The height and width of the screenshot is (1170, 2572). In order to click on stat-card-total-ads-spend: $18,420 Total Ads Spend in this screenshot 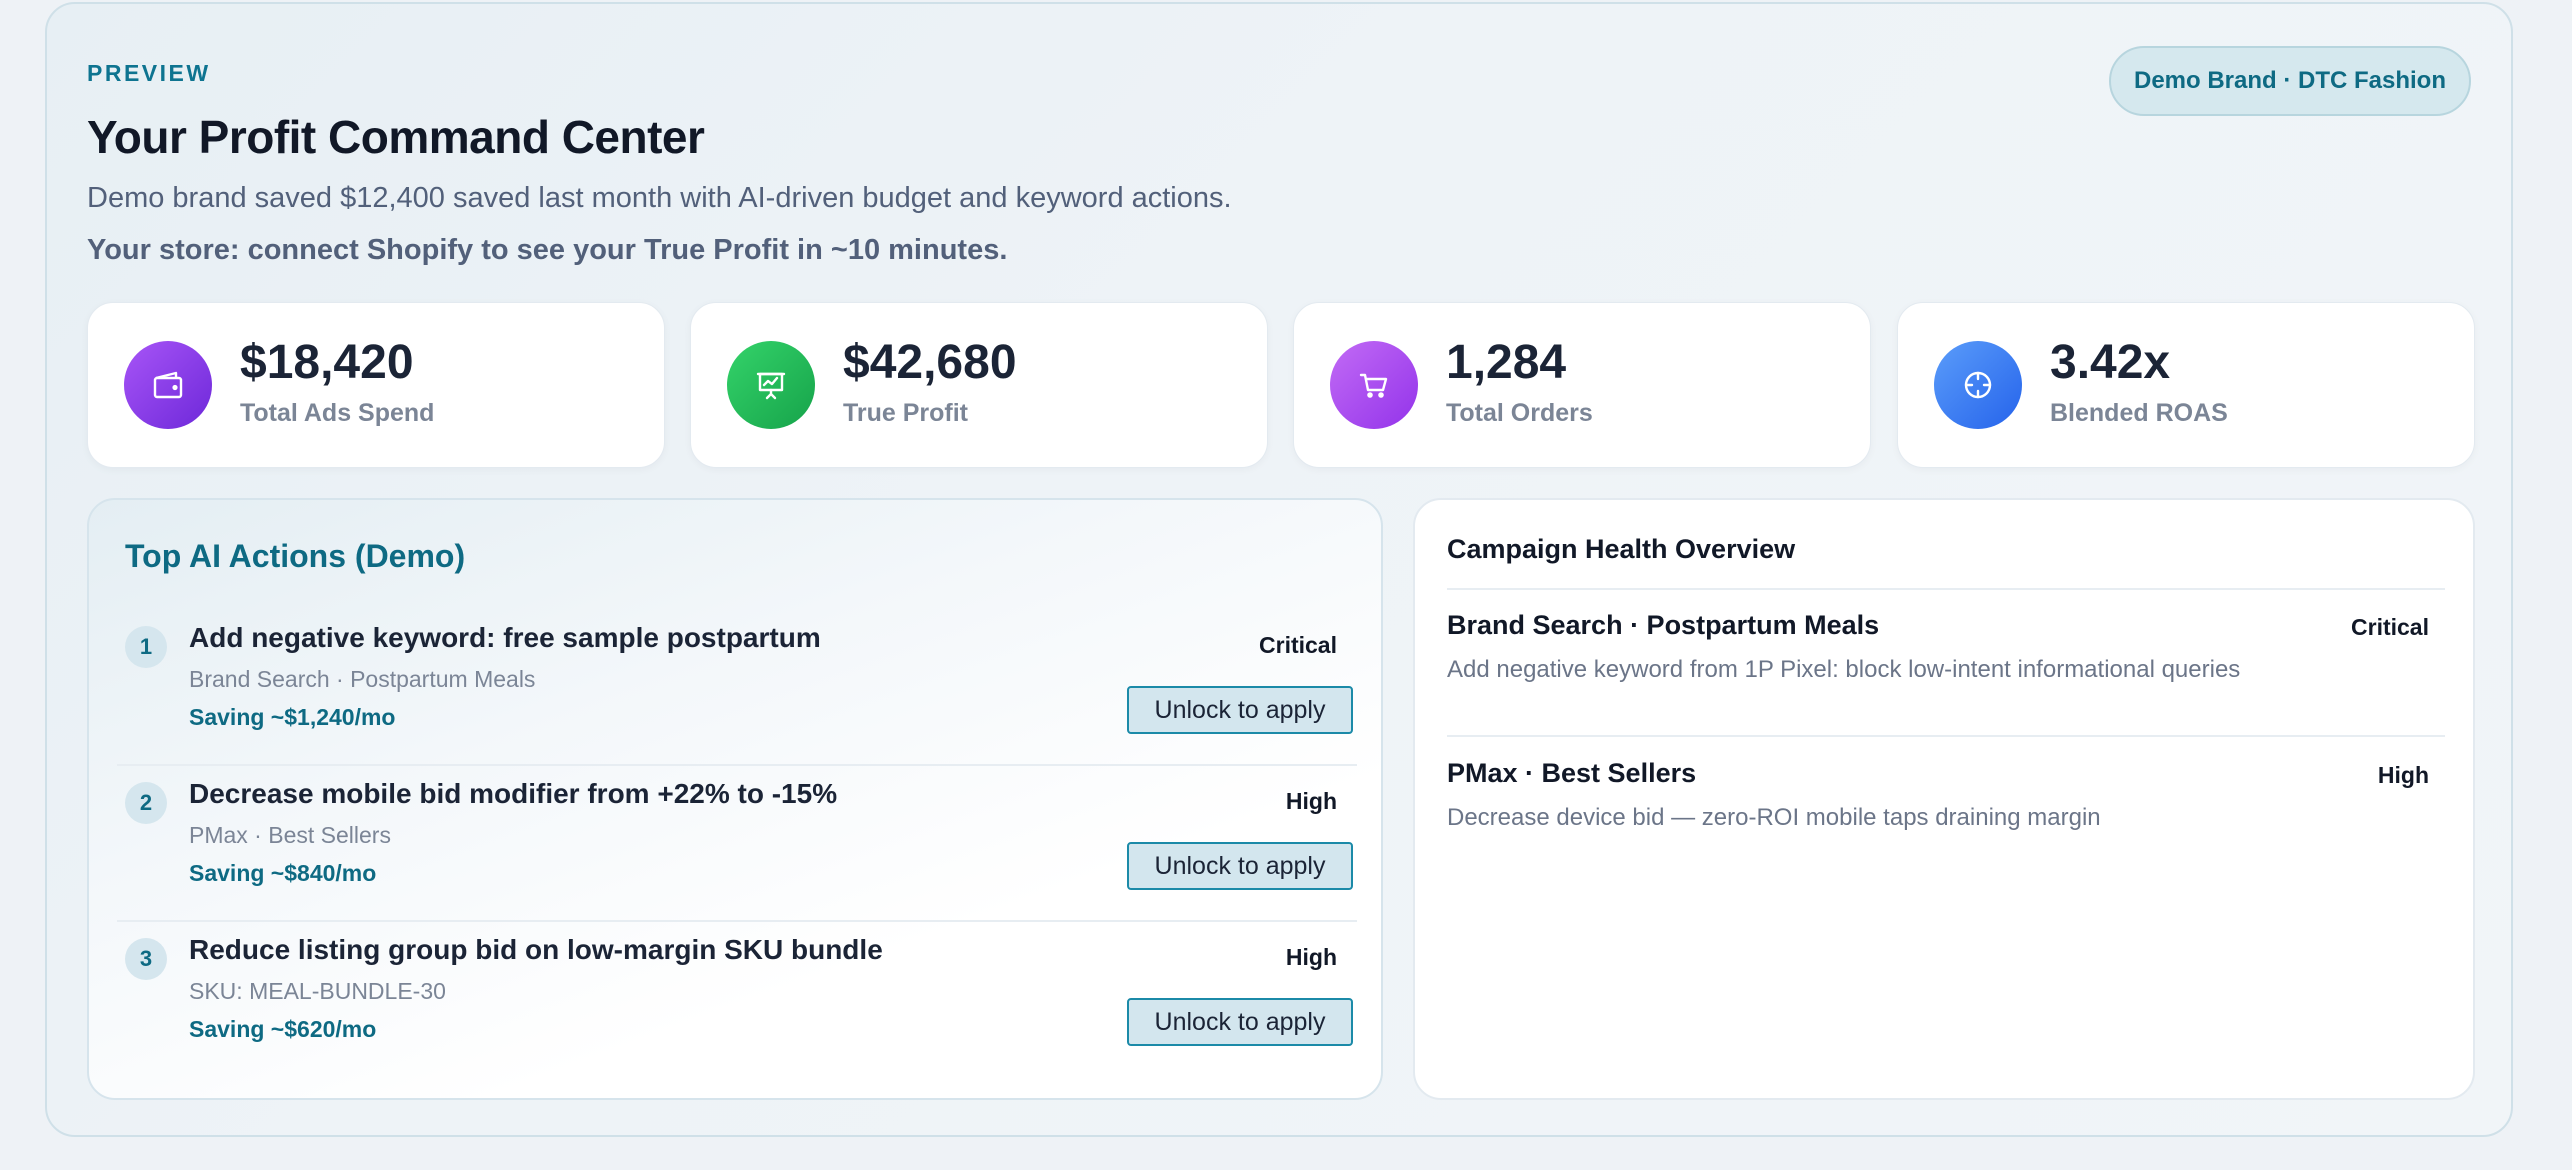, I will do `click(376, 385)`.